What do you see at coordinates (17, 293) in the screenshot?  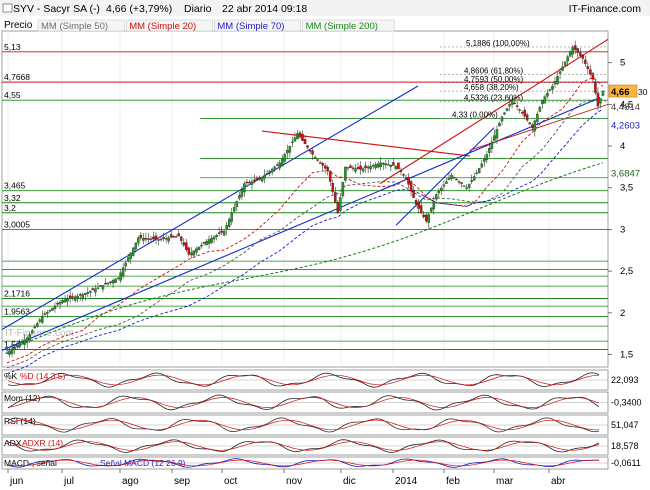 I see `level-label: 2,1716` at bounding box center [17, 293].